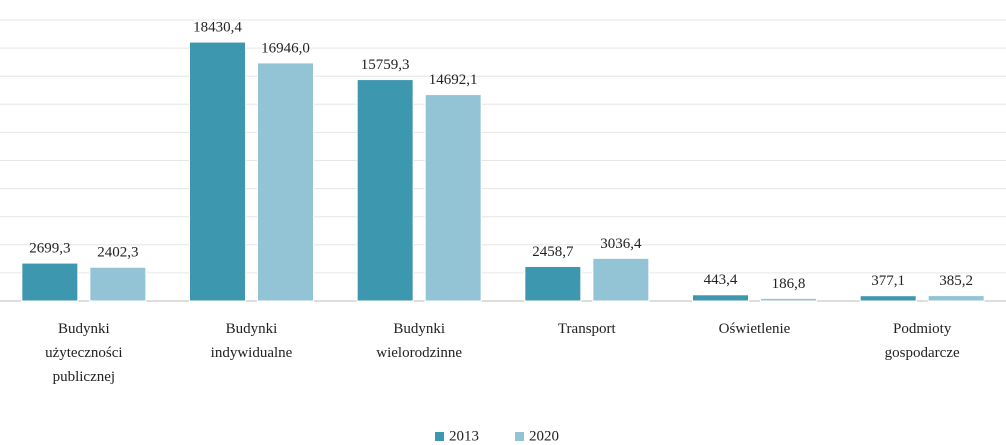 The height and width of the screenshot is (445, 1006). What do you see at coordinates (922, 353) in the screenshot?
I see `x-tick-label-line: gospodarcze` at bounding box center [922, 353].